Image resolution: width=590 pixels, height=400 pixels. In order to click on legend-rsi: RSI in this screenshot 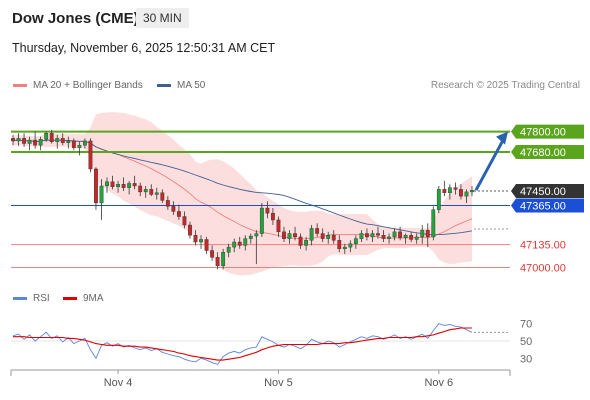, I will do `click(31, 298)`.